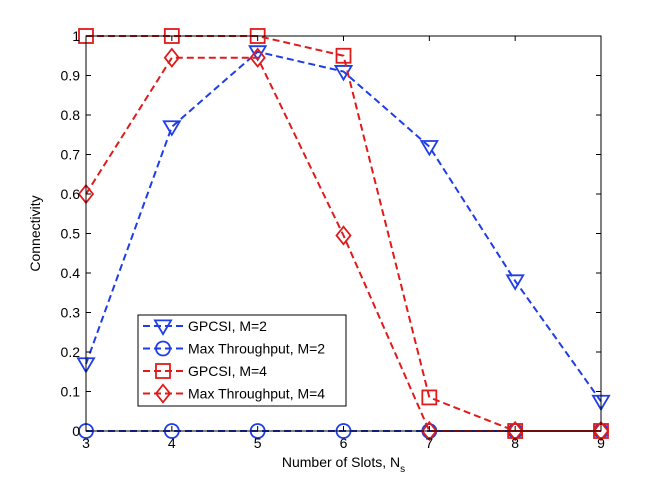 The width and height of the screenshot is (664, 485). What do you see at coordinates (258, 443) in the screenshot?
I see `x-tick-label: 5` at bounding box center [258, 443].